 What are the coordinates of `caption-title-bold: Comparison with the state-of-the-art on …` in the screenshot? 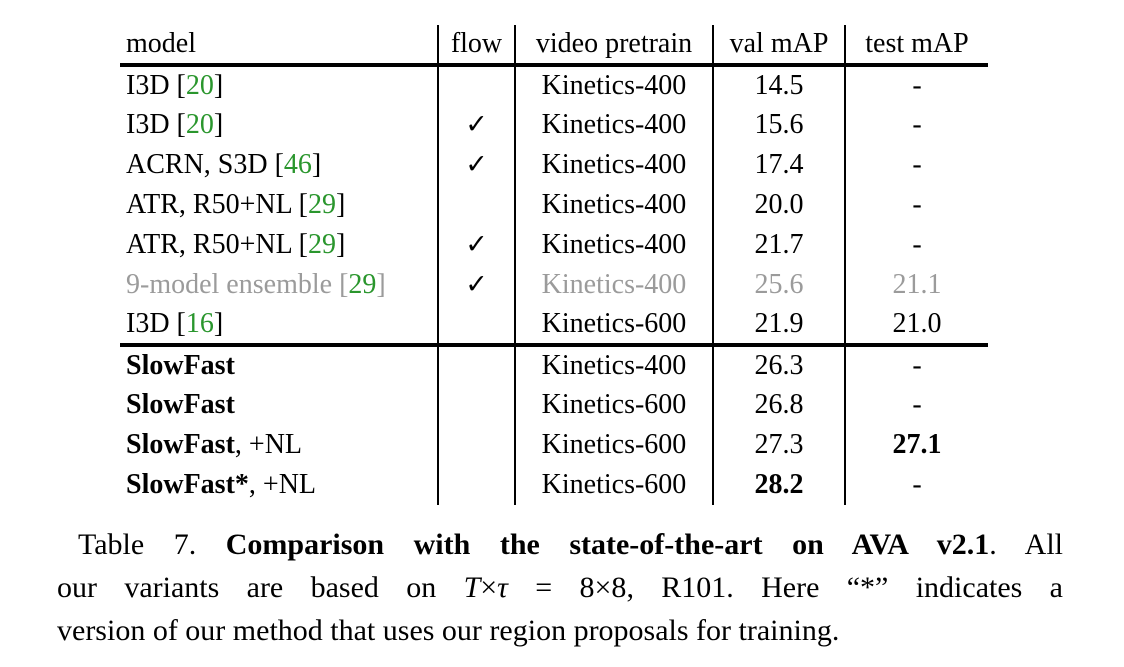 It's located at (607, 544).